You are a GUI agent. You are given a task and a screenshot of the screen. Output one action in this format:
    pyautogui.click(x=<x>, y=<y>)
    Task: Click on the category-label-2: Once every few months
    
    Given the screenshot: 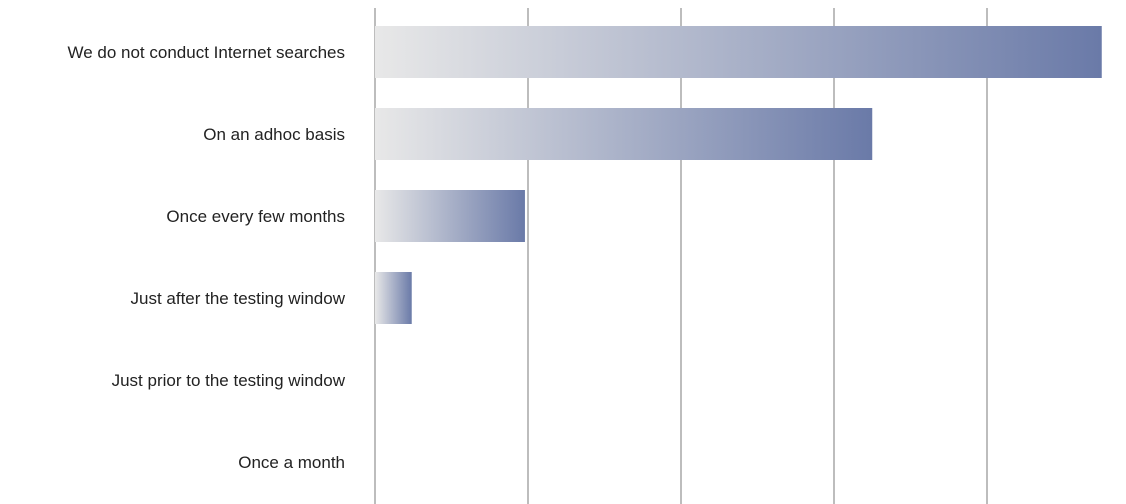 What is the action you would take?
    pyautogui.click(x=255, y=216)
    